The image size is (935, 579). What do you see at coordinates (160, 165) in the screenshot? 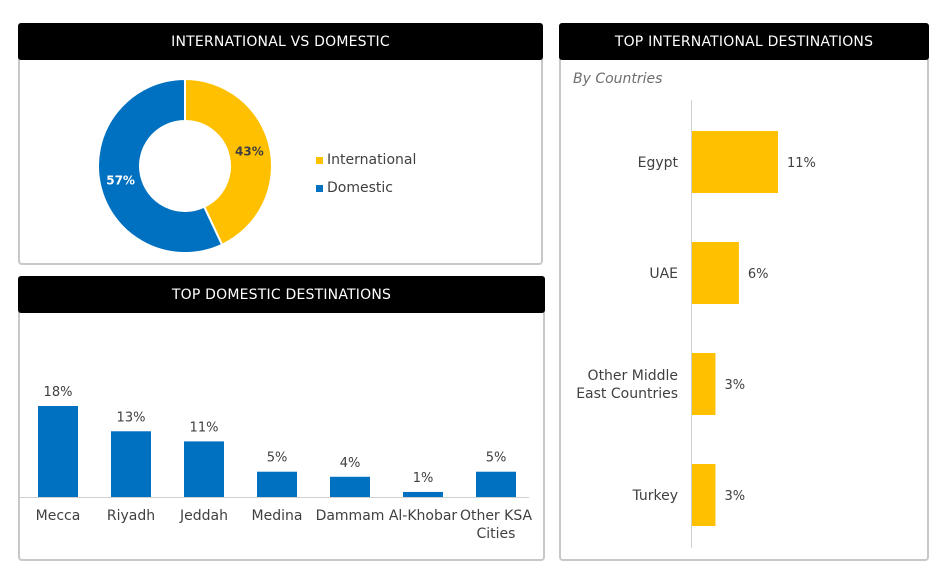
I see `donut-slice-domestic` at bounding box center [160, 165].